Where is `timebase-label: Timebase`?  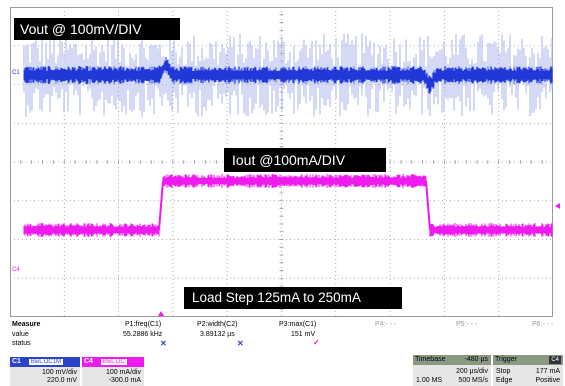 timebase-label: Timebase is located at coordinates (430, 359).